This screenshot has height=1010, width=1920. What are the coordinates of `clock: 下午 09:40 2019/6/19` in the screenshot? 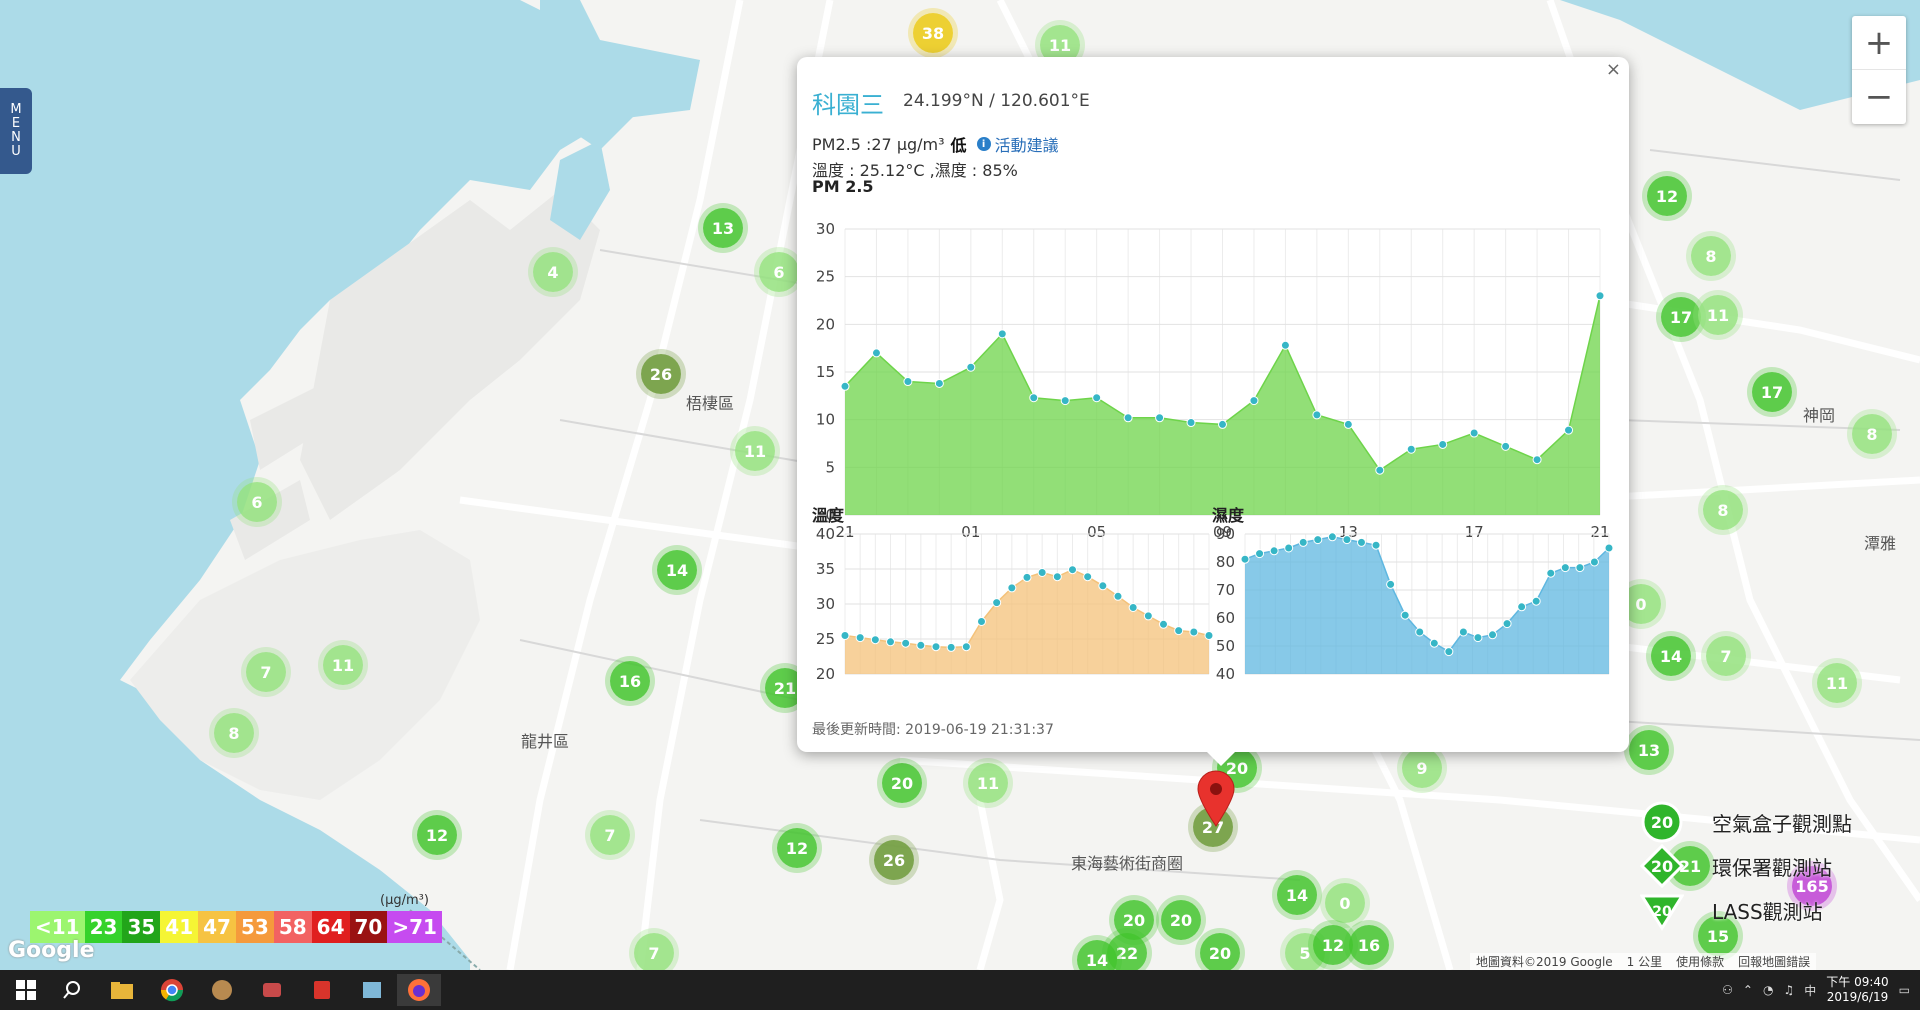 It's located at (1857, 990).